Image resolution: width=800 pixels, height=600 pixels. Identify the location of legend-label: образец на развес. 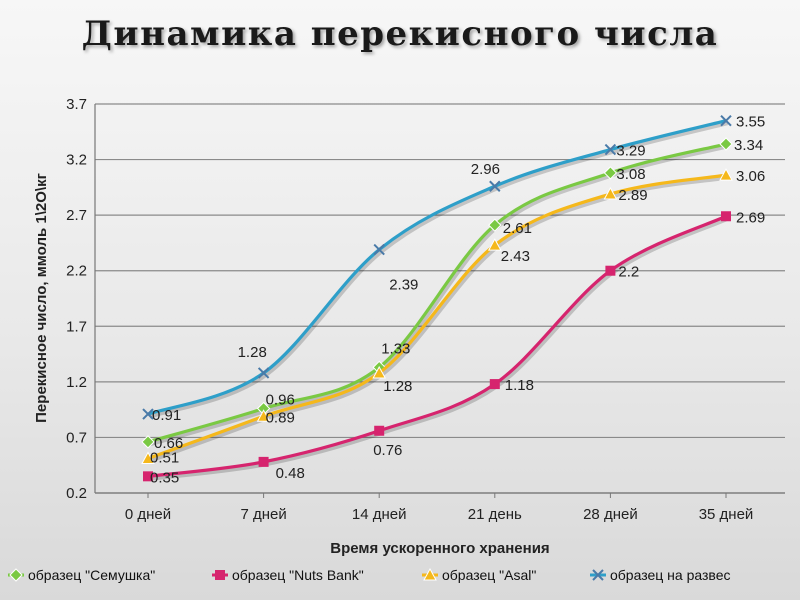
(670, 575).